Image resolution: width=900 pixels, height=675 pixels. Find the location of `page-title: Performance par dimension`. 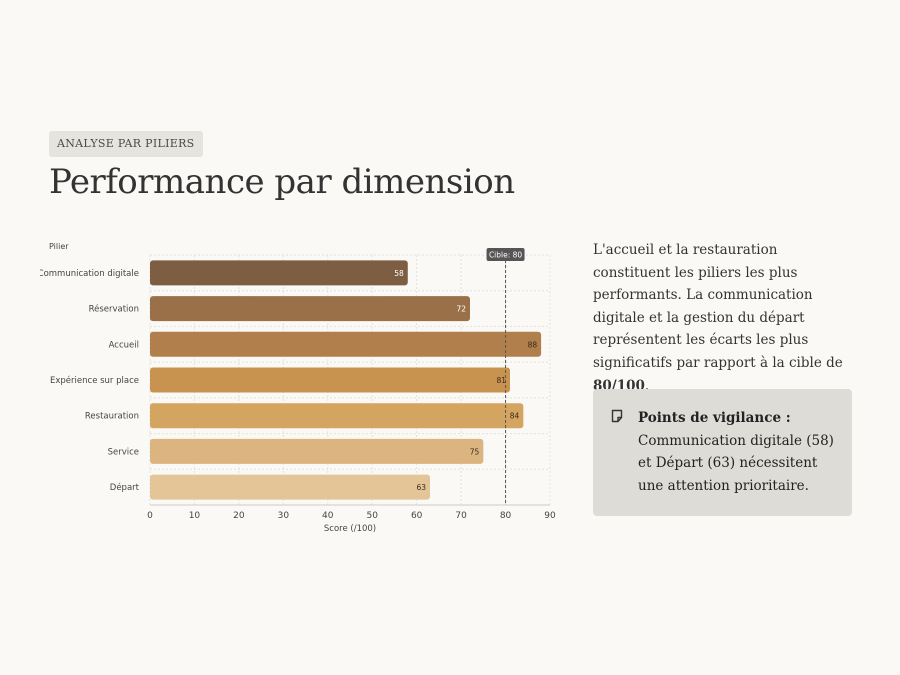

page-title: Performance par dimension is located at coordinates (282, 182).